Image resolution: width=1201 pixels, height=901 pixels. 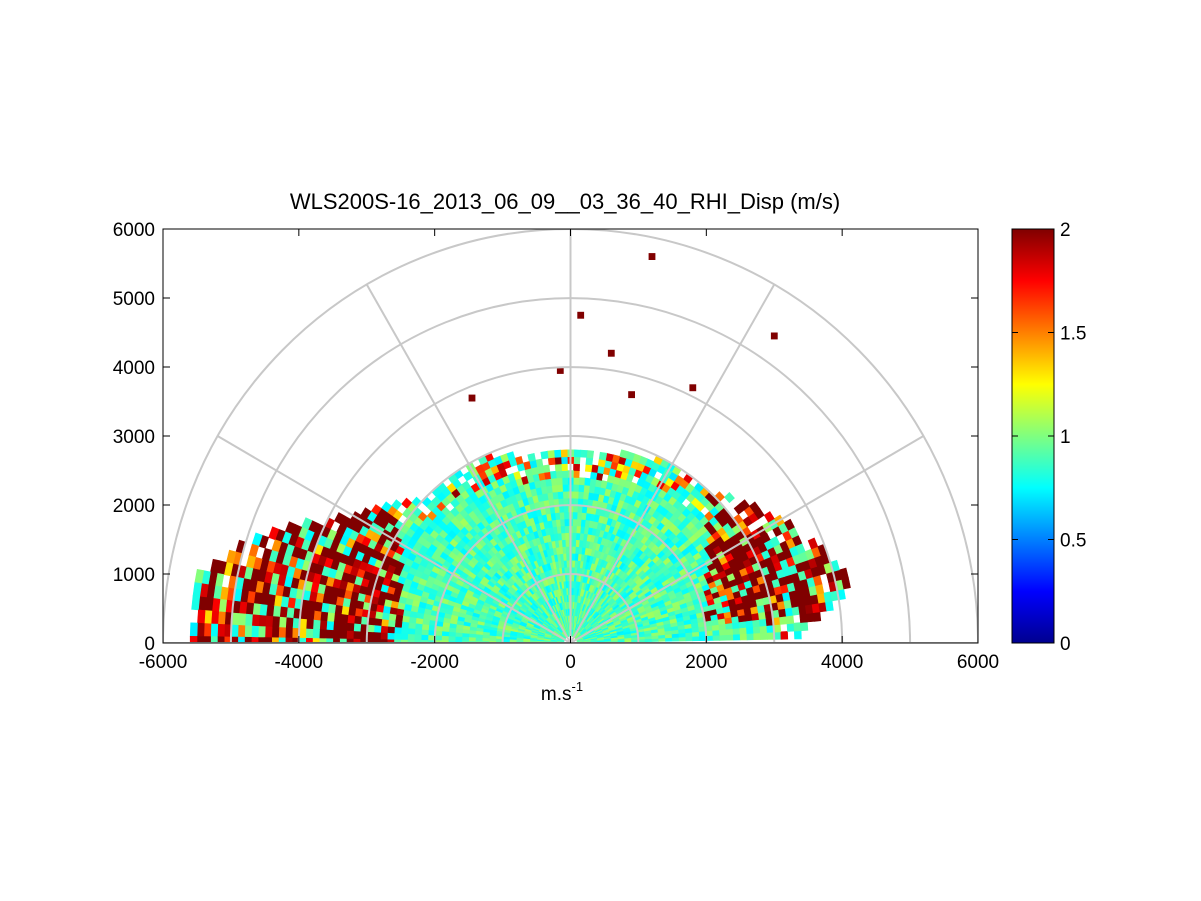 I want to click on x-tick-label: 0, so click(x=570, y=662).